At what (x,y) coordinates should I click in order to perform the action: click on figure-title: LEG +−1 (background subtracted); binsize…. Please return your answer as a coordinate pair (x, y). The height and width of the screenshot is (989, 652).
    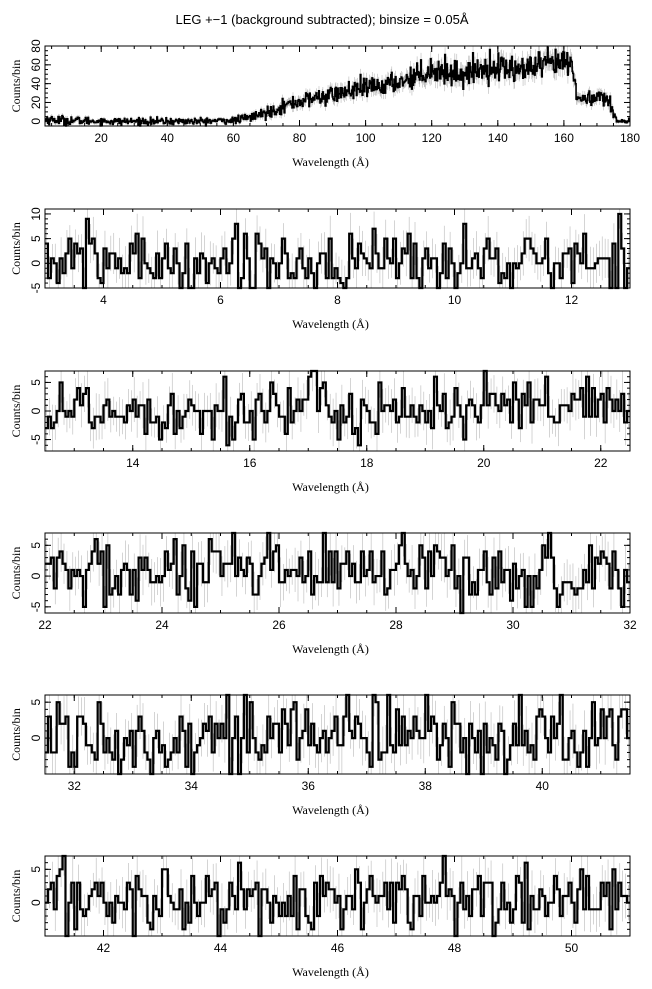
    Looking at the image, I should click on (321, 19).